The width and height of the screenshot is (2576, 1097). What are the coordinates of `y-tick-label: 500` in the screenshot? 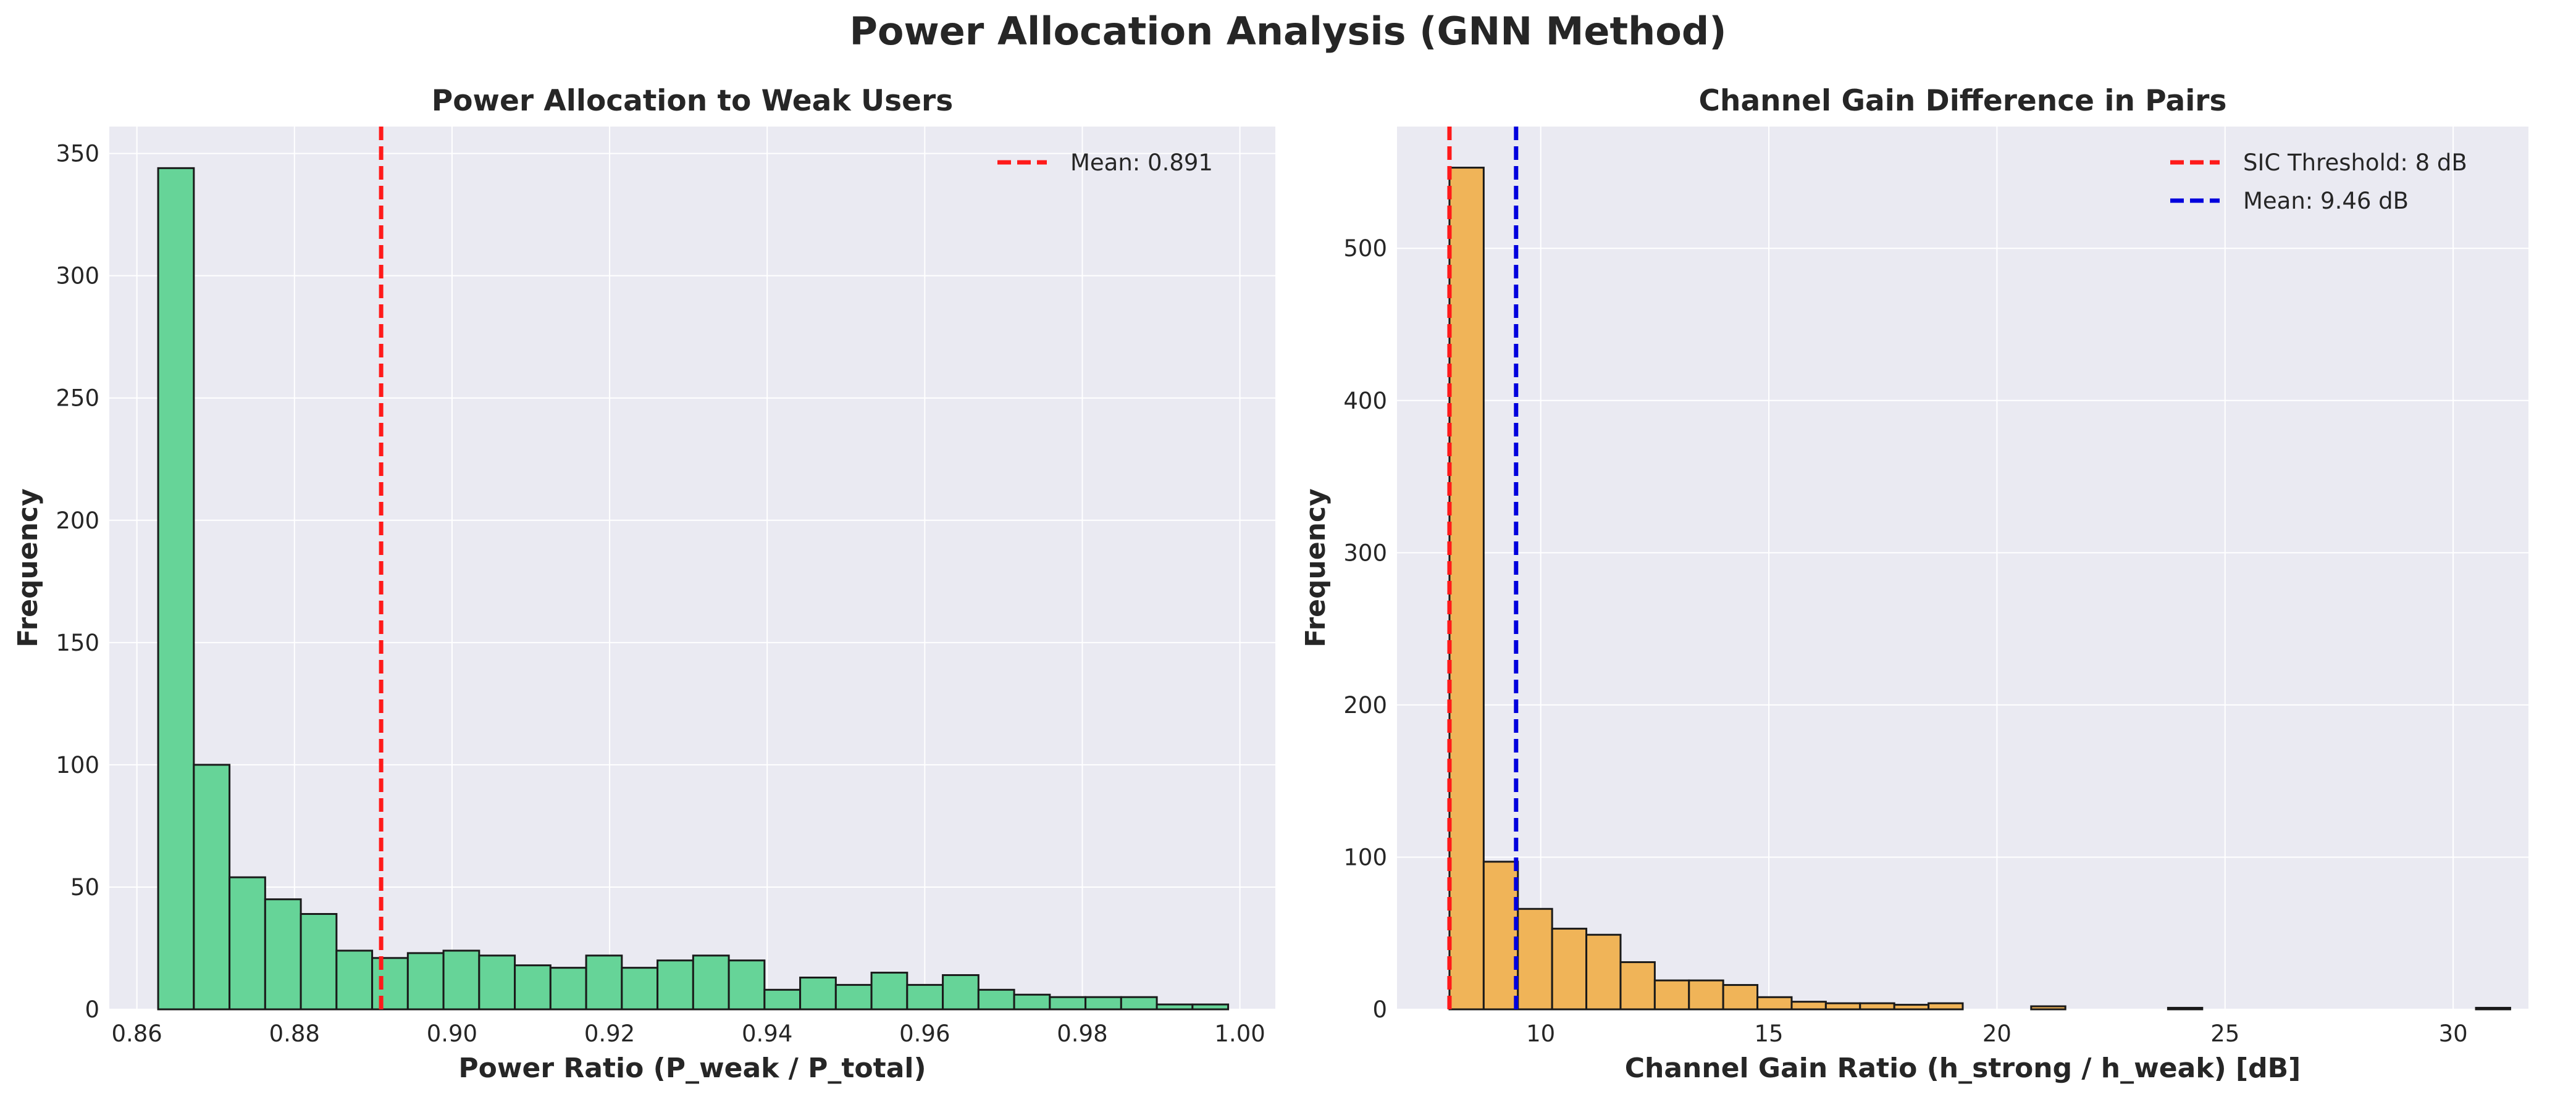 It's located at (1365, 248).